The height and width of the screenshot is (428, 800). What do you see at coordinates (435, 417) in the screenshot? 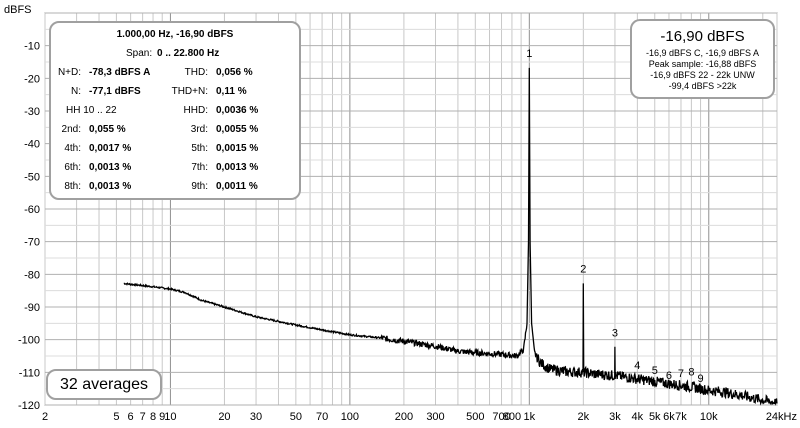
I see `x-tick-label: 300` at bounding box center [435, 417].